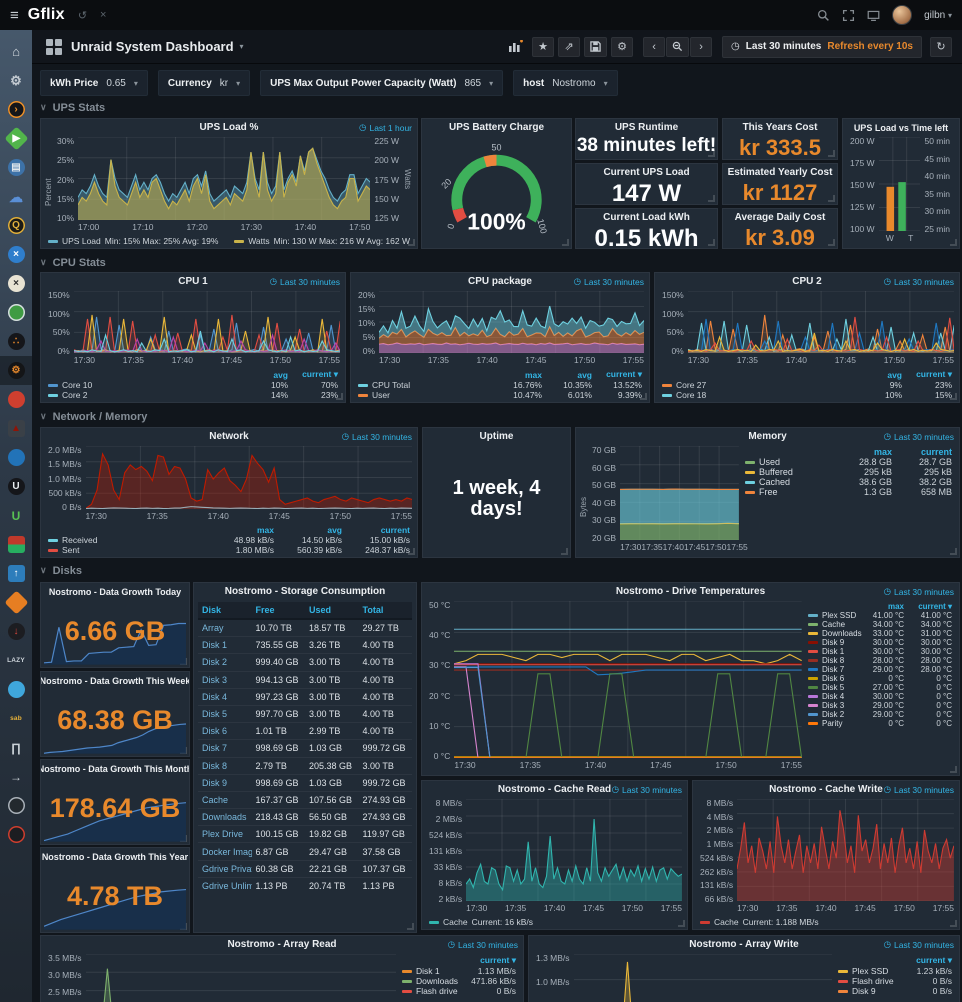  I want to click on legend-item-received: Received, so click(127, 540).